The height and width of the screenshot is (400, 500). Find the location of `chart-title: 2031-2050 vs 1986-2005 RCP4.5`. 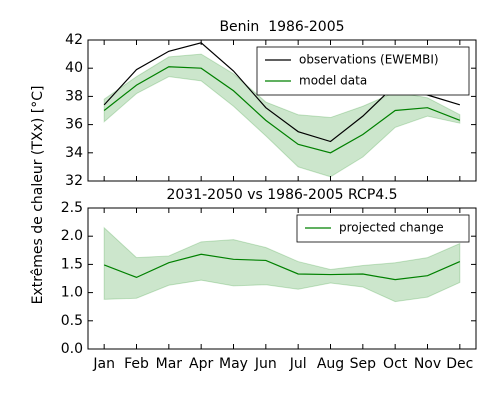

chart-title: 2031-2050 vs 1986-2005 RCP4.5 is located at coordinates (281, 195).